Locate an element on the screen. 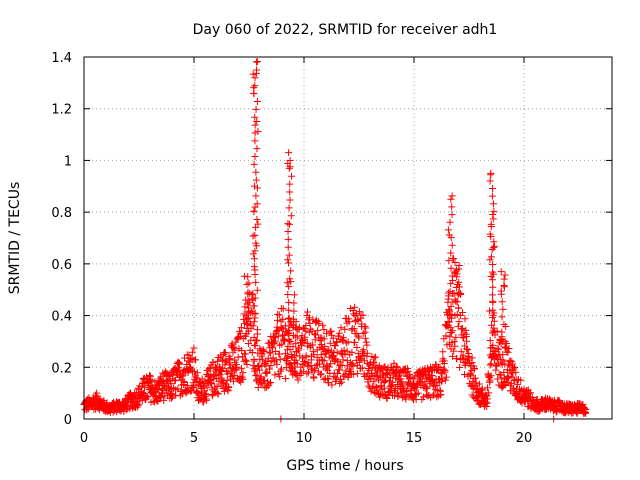 This screenshot has height=480, width=640. y-axis-label: SRMTID / TECUs is located at coordinates (15, 238).